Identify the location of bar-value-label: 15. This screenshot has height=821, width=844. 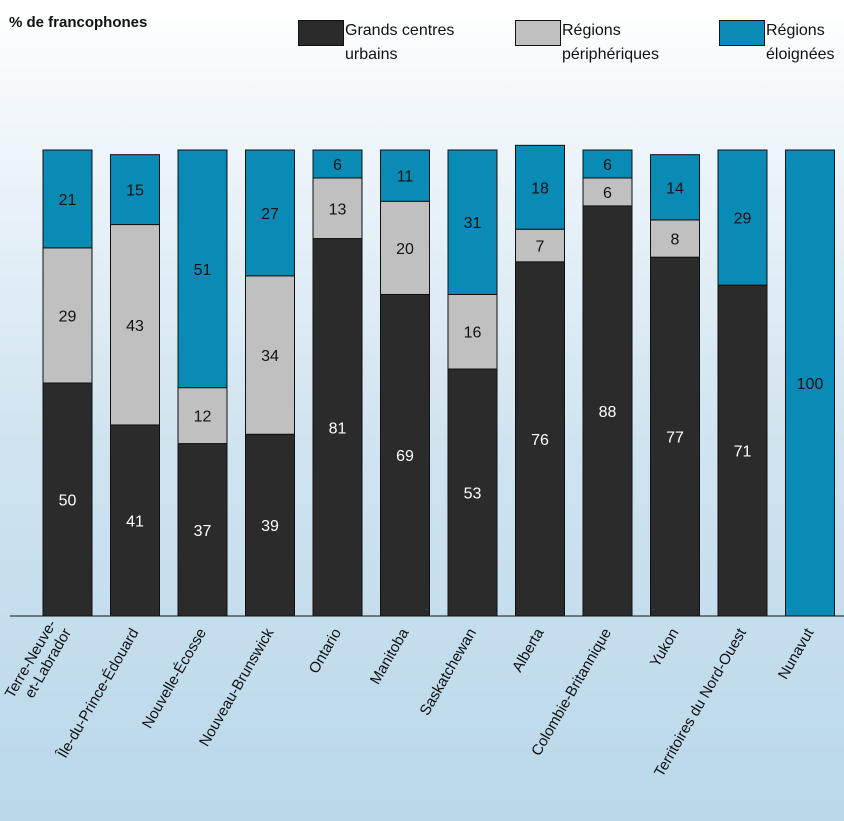
(135, 191).